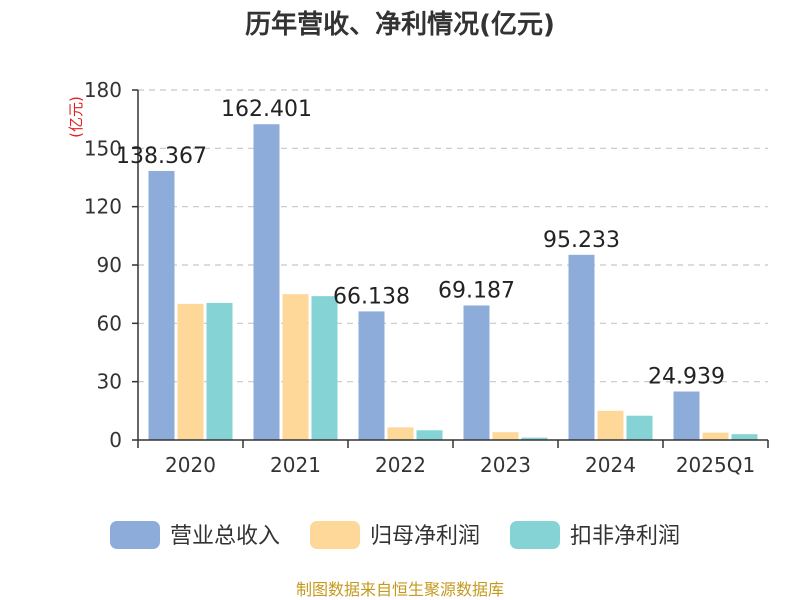  I want to click on x-tick-label: 2021, so click(295, 465).